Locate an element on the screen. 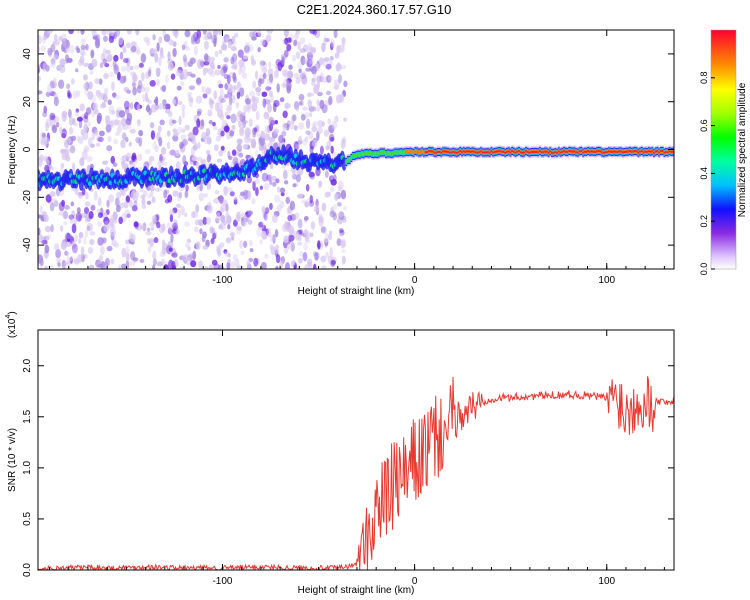 Image resolution: width=750 pixels, height=600 pixels. y-tick-label: -40 is located at coordinates (27, 244).